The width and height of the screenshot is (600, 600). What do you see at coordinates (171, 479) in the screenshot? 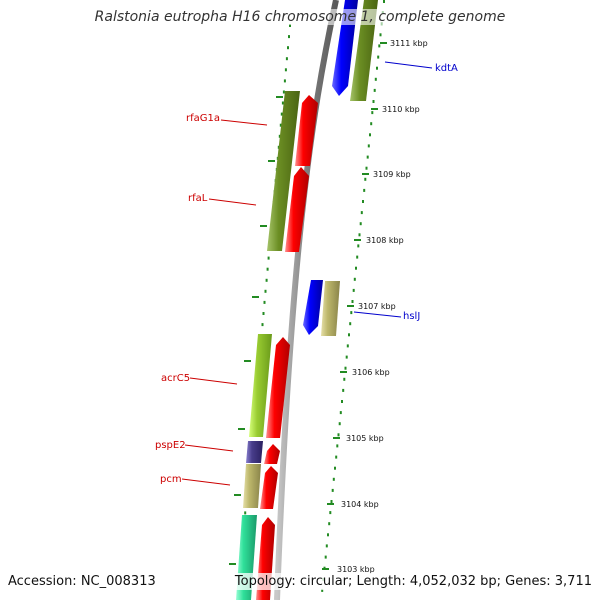
I see `gene-label-pcm: pcm` at bounding box center [171, 479].